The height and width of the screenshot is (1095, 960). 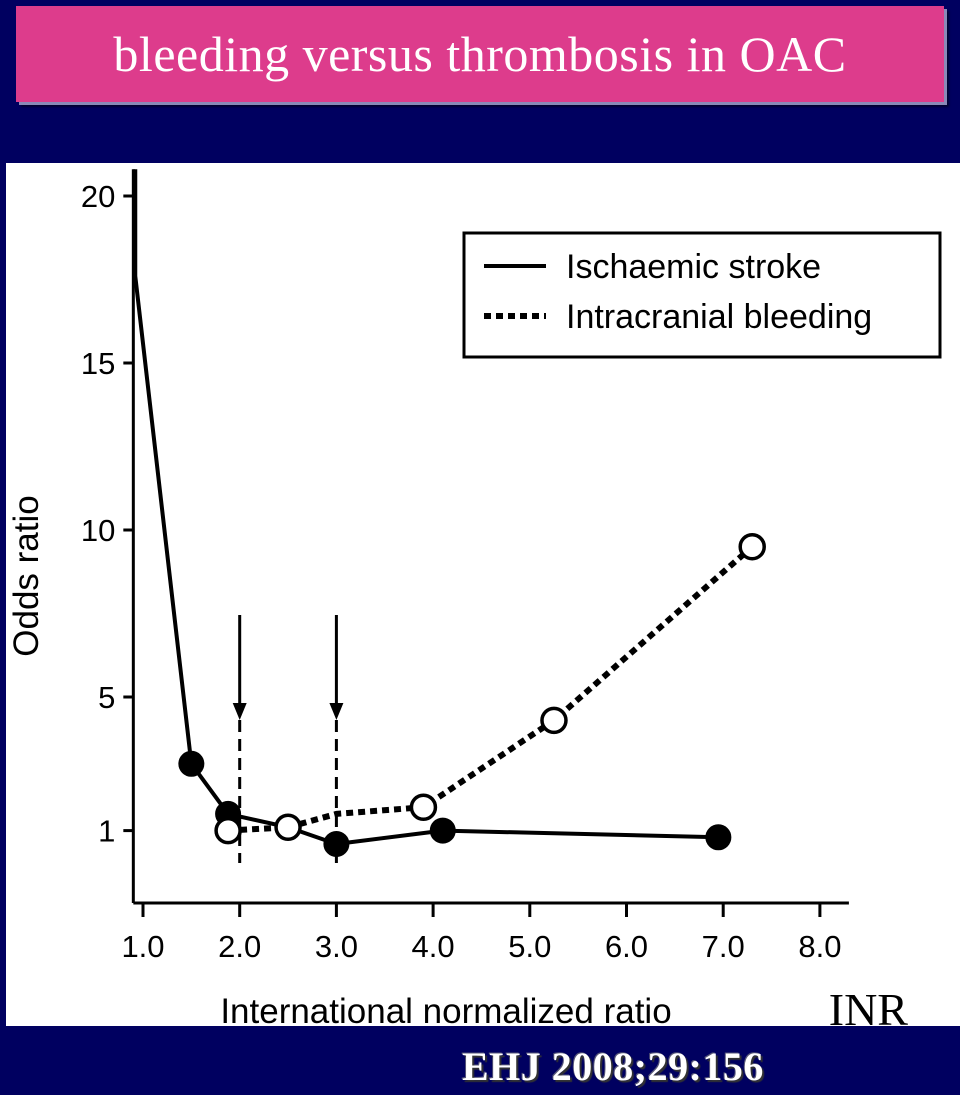 What do you see at coordinates (26, 575) in the screenshot?
I see `y-axis-label: Odds ratio` at bounding box center [26, 575].